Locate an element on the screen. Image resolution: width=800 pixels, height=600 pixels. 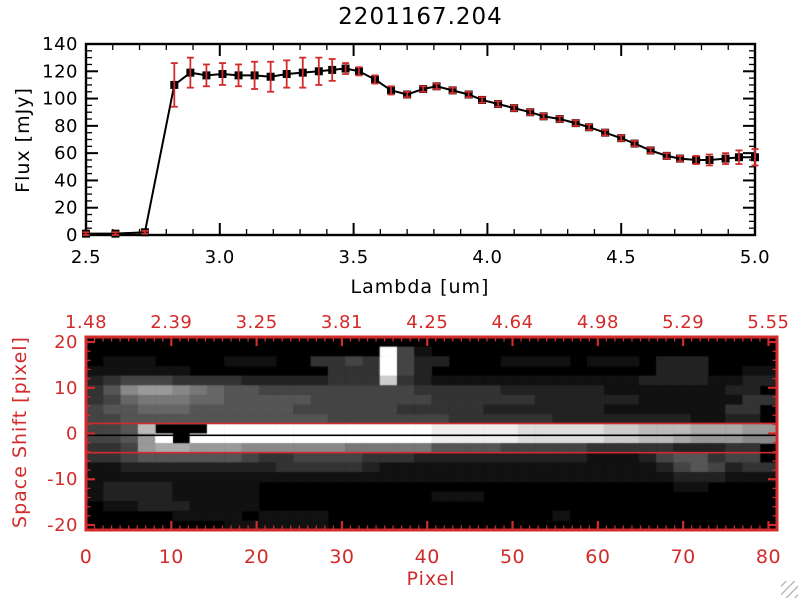
svg-text: 5.0 is located at coordinates (755, 257).